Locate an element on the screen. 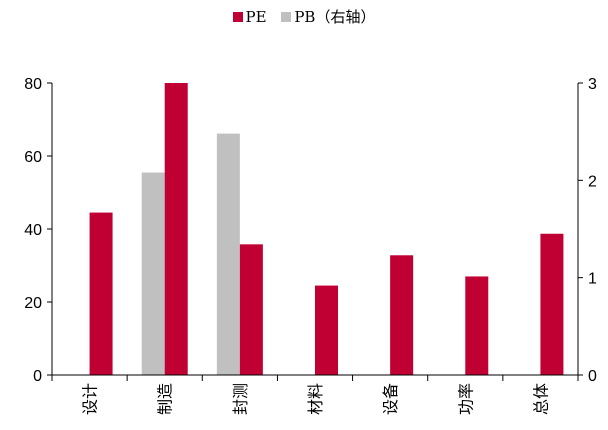 This screenshot has width=608, height=430. right-tick-label-0: 0 is located at coordinates (592, 376).